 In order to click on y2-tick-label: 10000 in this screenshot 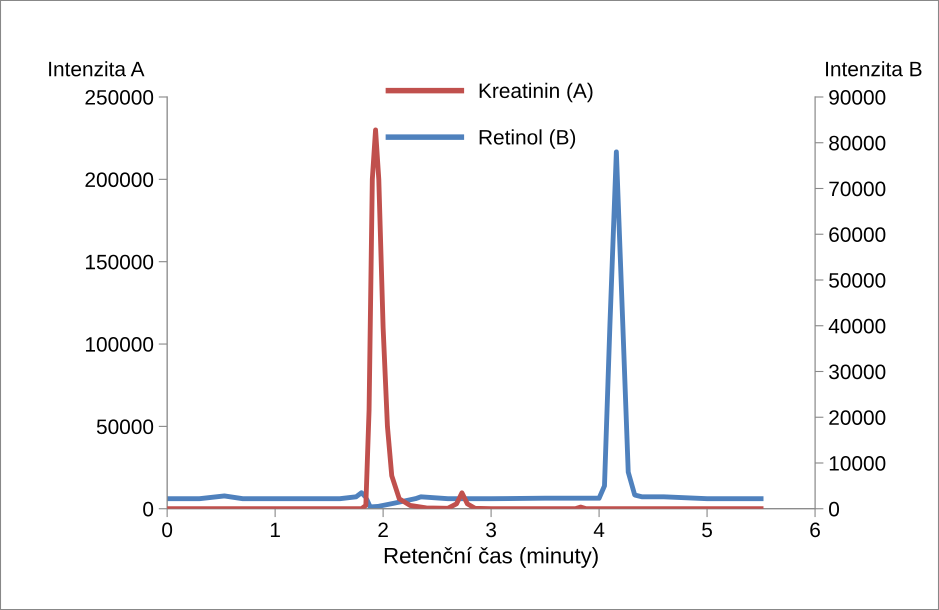, I will do `click(858, 463)`.